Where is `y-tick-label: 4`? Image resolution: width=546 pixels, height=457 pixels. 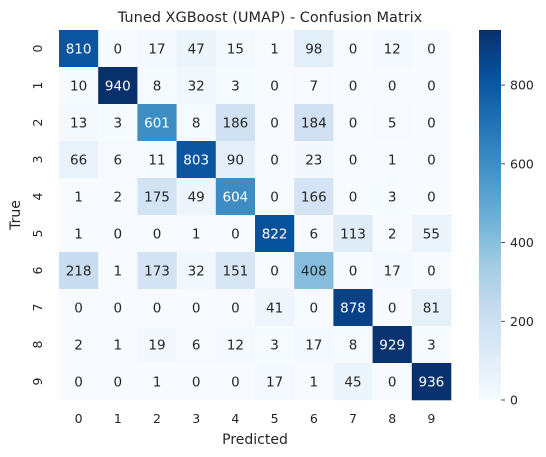 y-tick-label: 4 is located at coordinates (37, 196).